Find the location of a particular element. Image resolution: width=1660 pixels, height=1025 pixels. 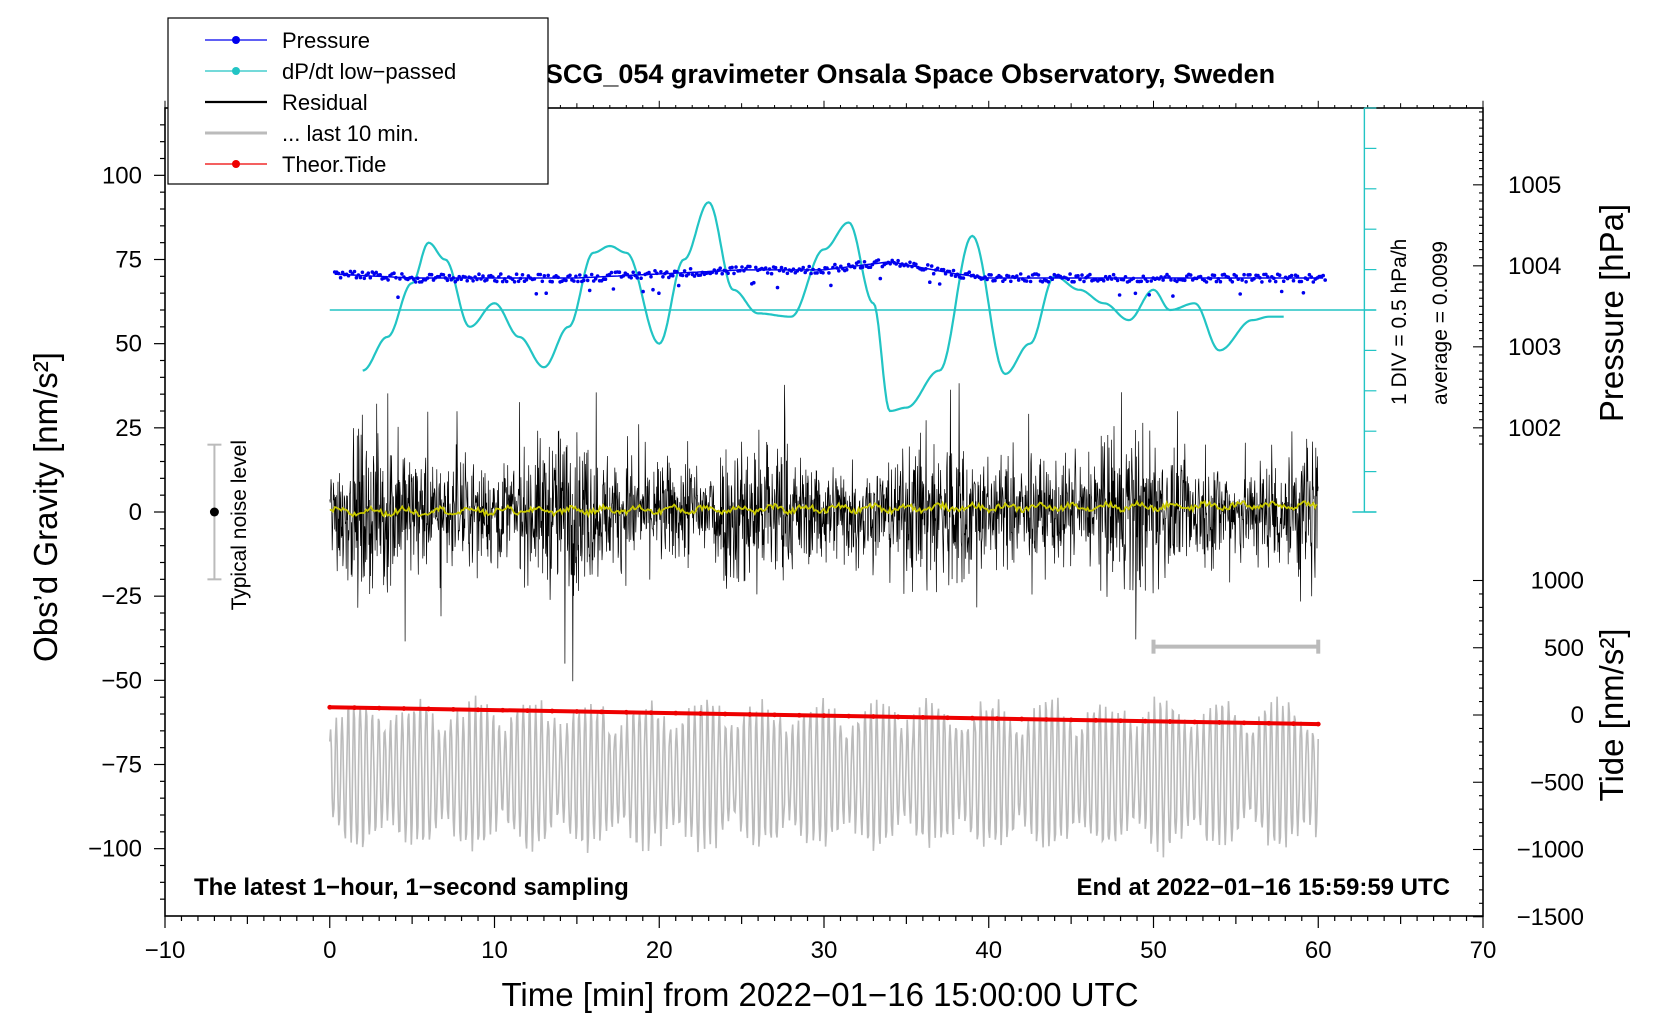

noise-level-indicator: Typical noise level is located at coordinates (229, 525).